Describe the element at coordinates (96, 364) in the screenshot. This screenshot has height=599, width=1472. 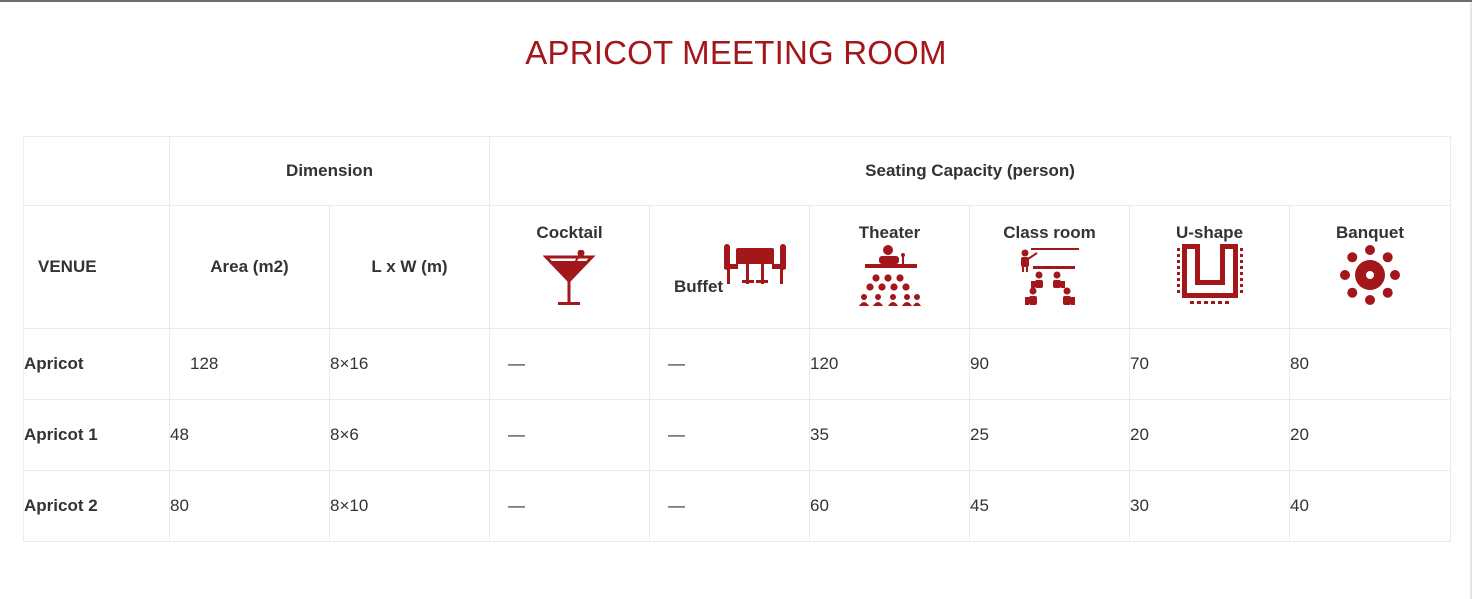
I see `venue-name-cell: Apricot` at that location.